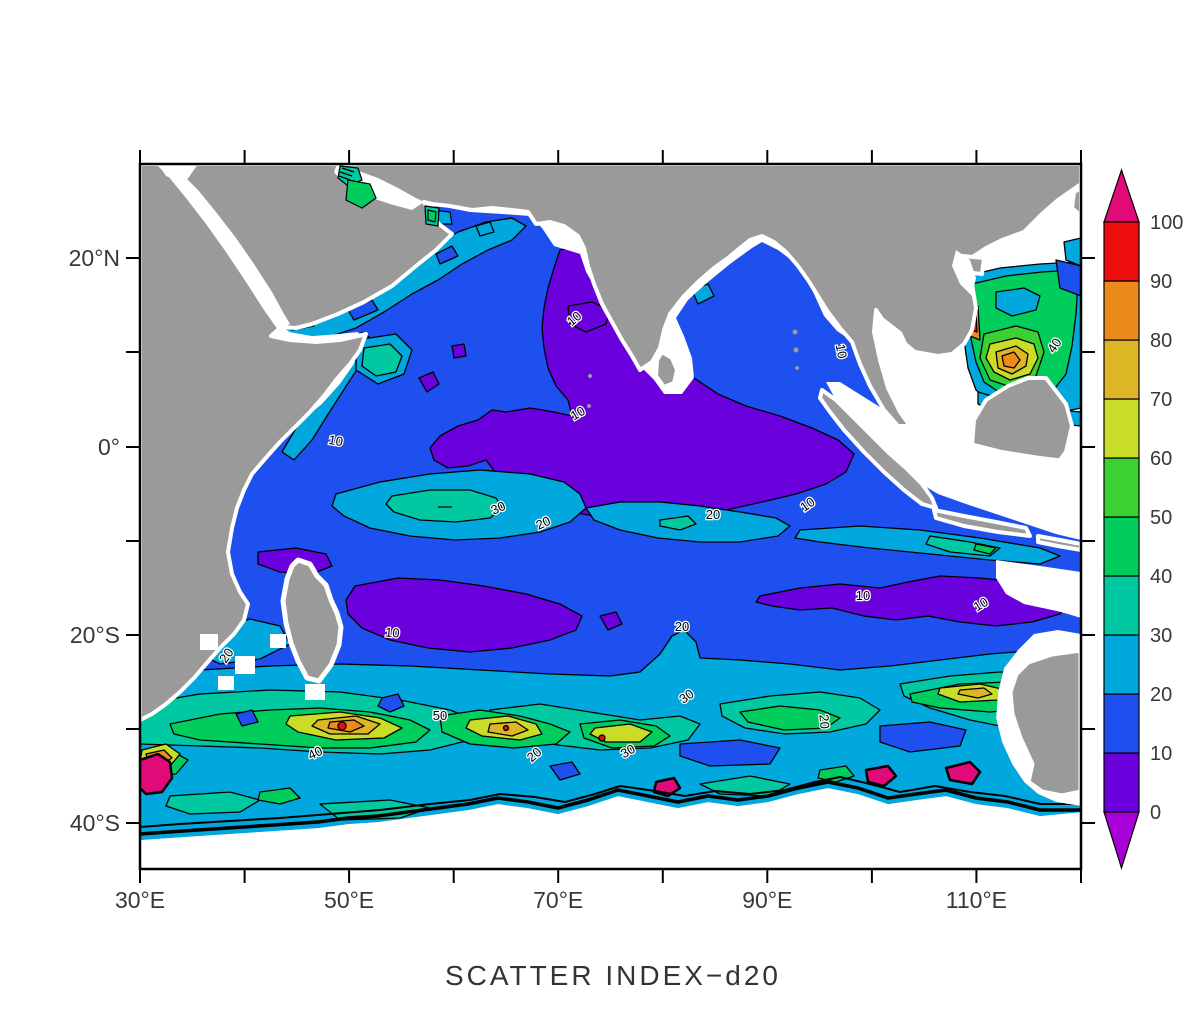  I want to click on nicobar-island-dot, so click(797, 368).